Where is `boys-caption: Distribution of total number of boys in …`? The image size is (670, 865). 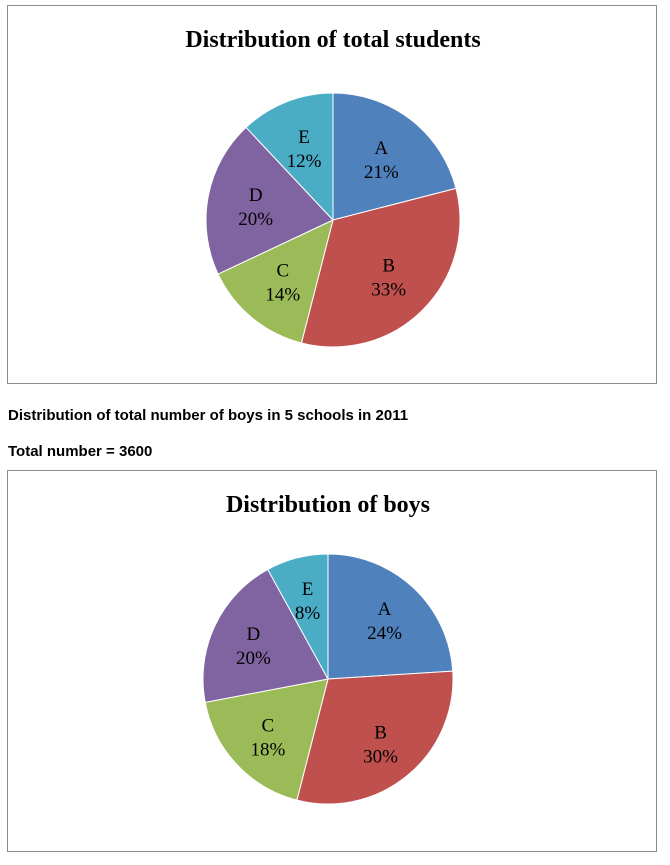
boys-caption: Distribution of total number of boys in … is located at coordinates (208, 415).